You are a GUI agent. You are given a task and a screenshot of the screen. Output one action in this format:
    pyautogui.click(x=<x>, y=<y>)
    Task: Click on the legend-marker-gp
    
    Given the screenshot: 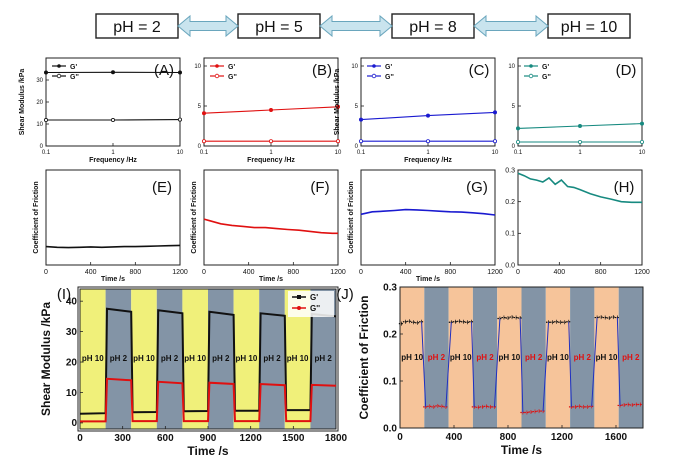 What is the action you would take?
    pyautogui.click(x=299, y=297)
    